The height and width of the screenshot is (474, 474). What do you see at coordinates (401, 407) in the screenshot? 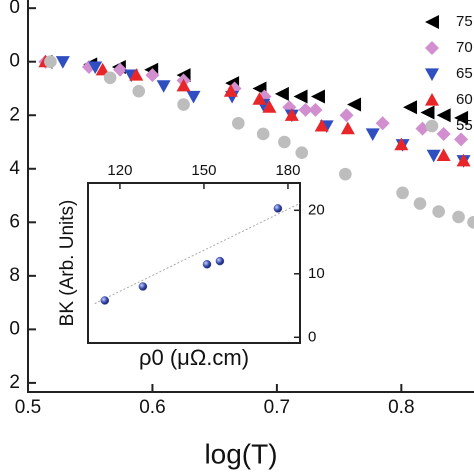
I see `x-tick-label: 0.8` at bounding box center [401, 407].